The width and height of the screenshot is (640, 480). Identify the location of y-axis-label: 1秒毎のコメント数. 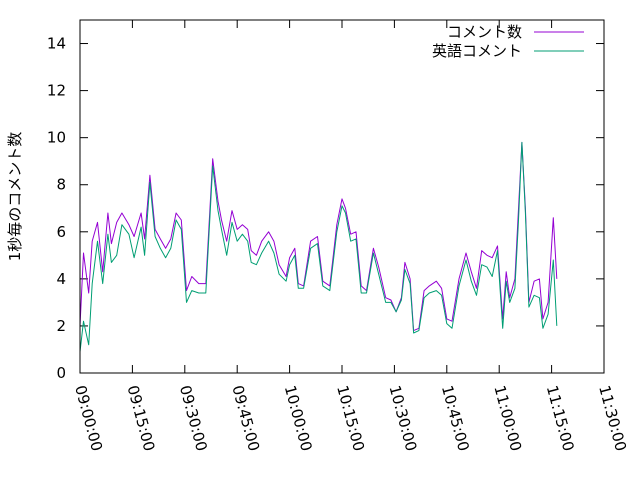
(15, 197).